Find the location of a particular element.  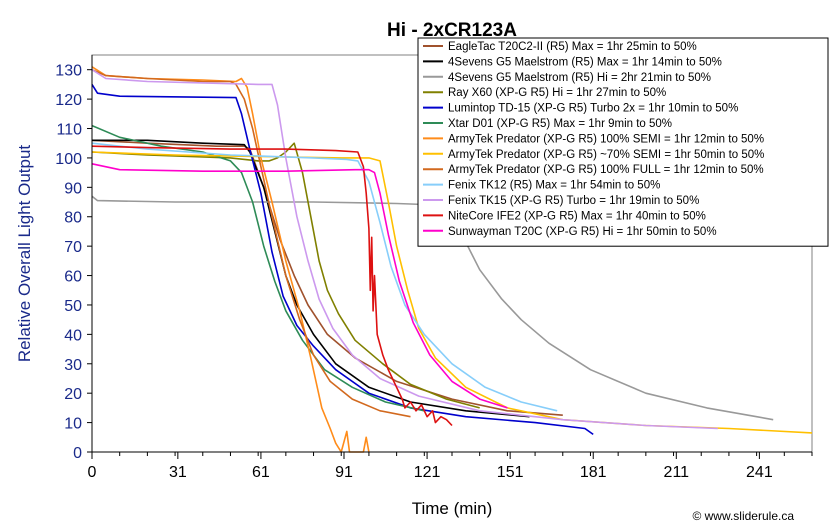

legend-entry: Xtar D01 (XP-G R5) Max = 1hr 9min to 50% is located at coordinates (560, 124).